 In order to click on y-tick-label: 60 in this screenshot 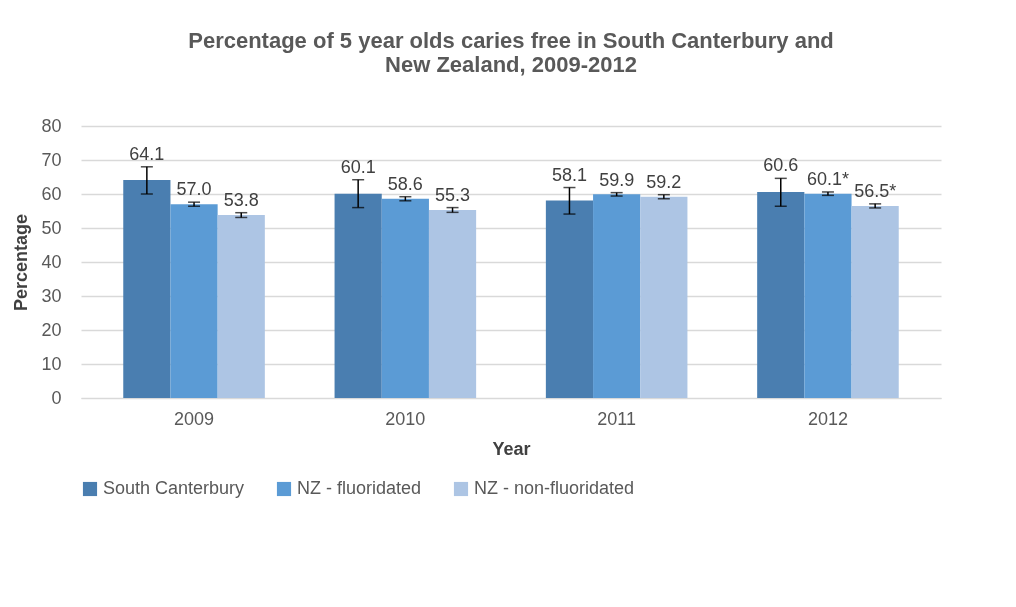, I will do `click(51, 193)`.